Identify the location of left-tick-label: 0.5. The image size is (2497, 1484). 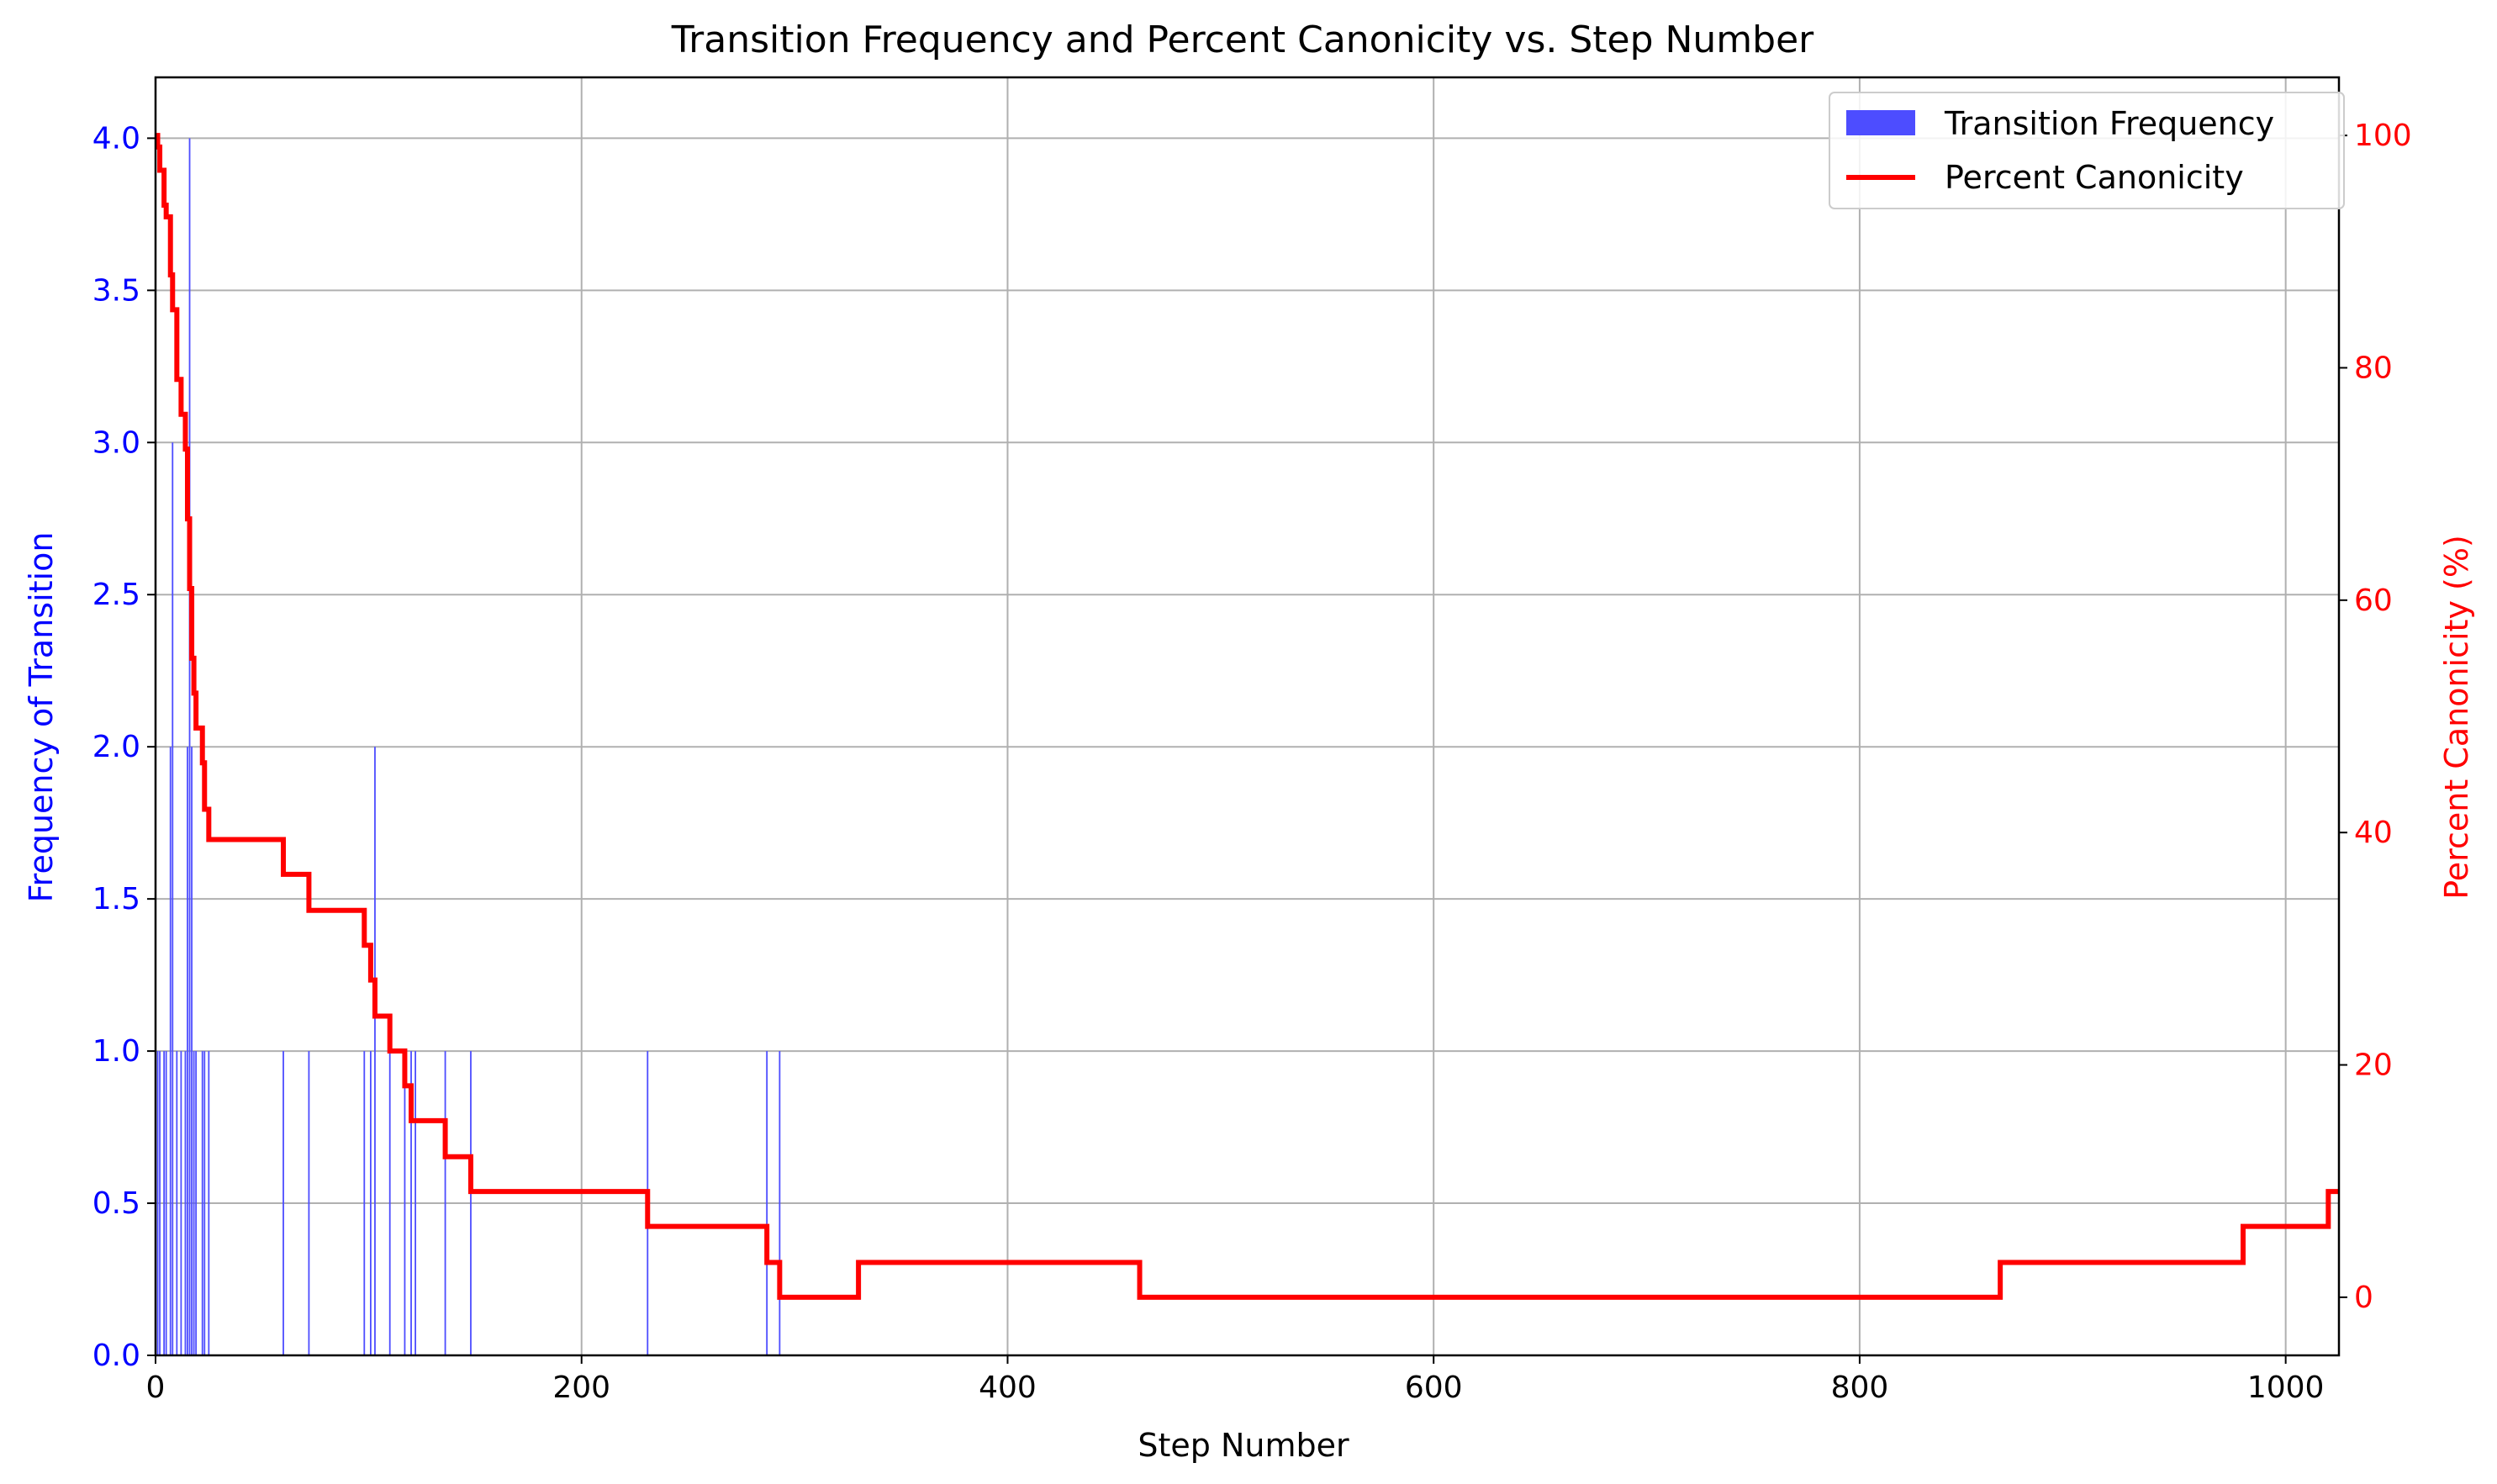
(116, 1203).